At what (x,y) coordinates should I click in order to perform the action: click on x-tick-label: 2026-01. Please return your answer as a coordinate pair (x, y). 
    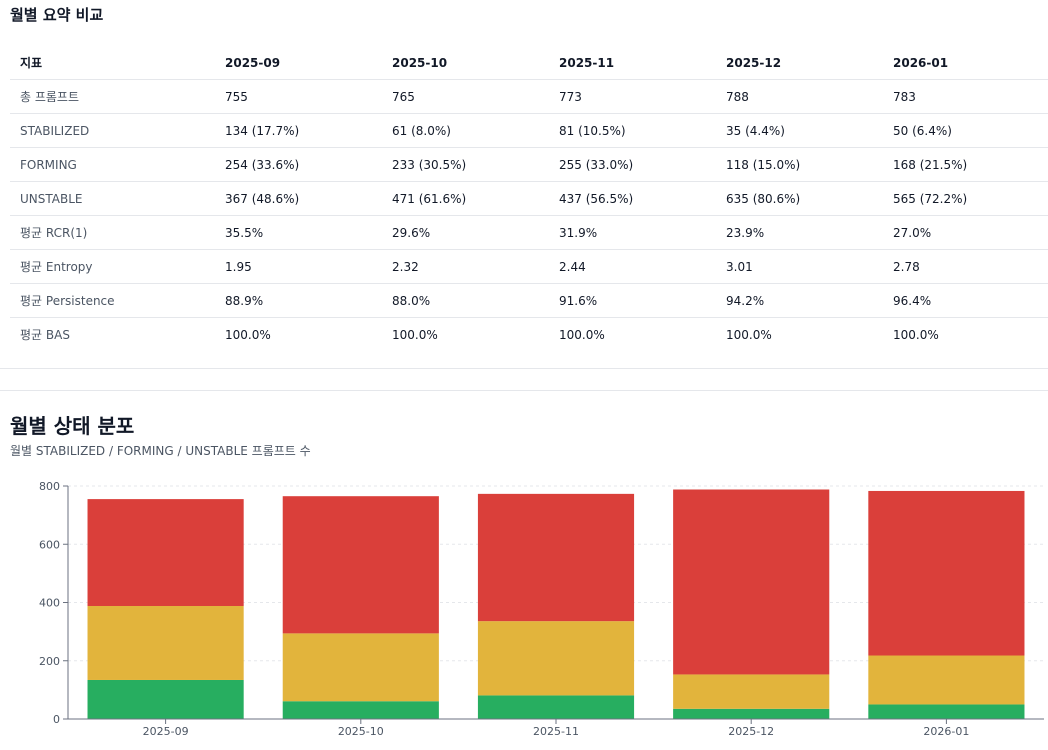
    Looking at the image, I should click on (946, 731).